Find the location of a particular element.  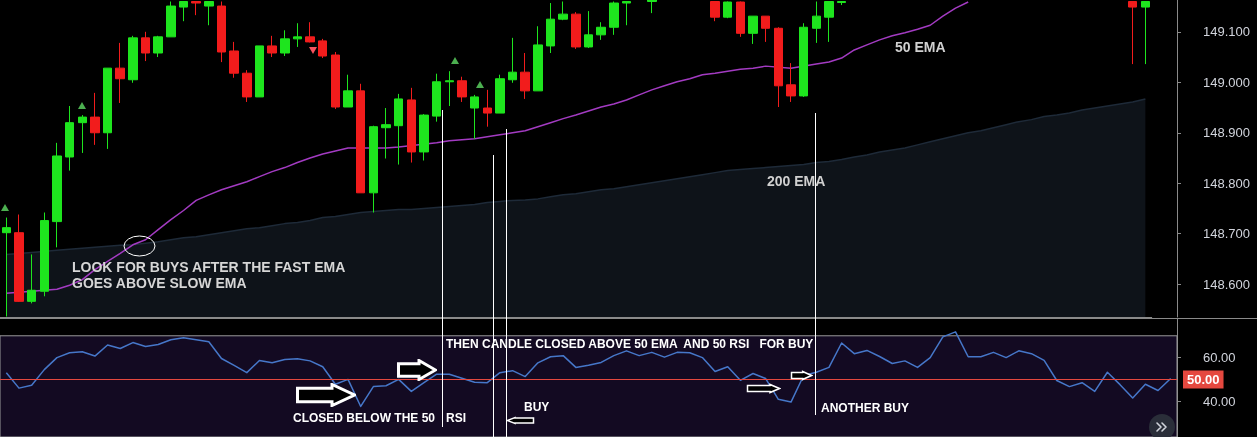

annotation: BUY is located at coordinates (537, 407).